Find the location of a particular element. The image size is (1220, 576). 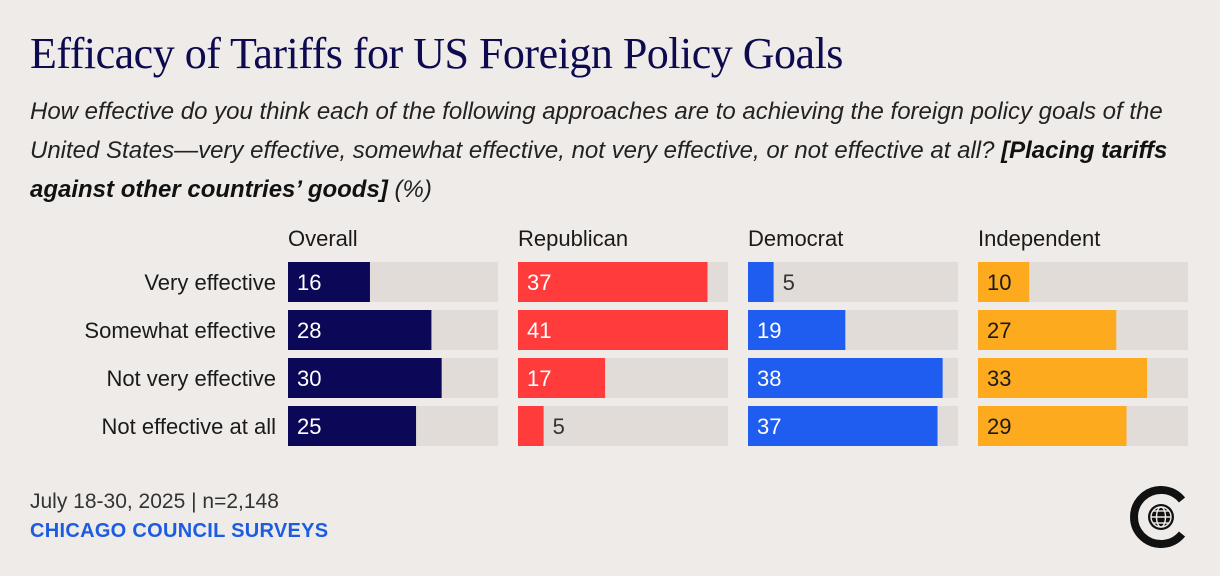

panel-header: Democrat is located at coordinates (795, 238).